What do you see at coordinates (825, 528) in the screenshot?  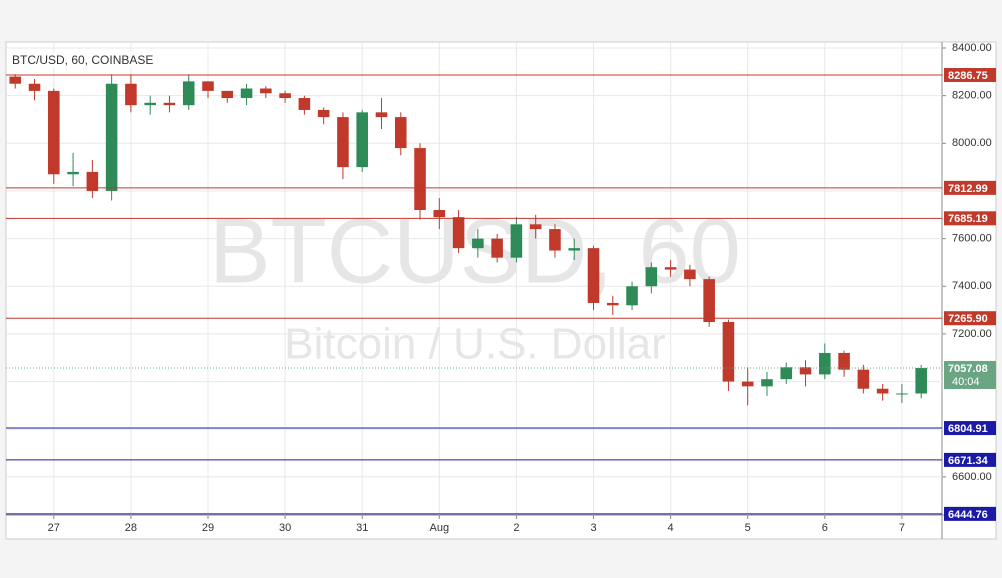 I see `x-tick-label: 6` at bounding box center [825, 528].